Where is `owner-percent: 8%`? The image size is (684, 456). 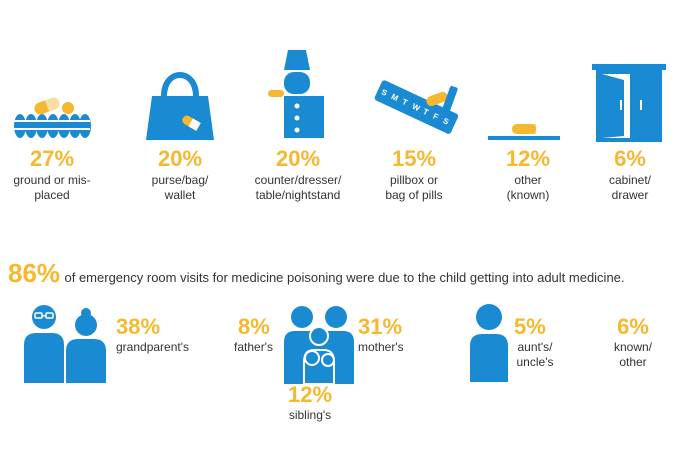
owner-percent: 8% is located at coordinates (254, 326).